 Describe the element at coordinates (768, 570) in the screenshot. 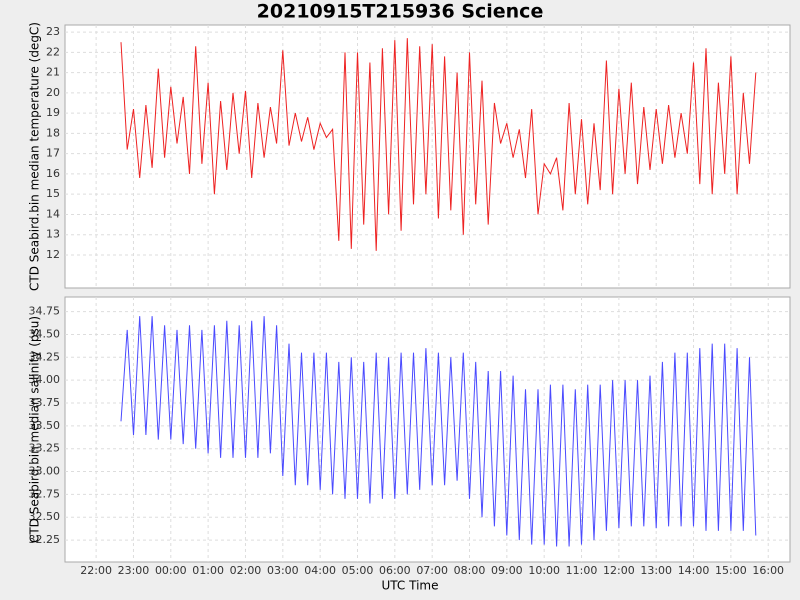

I see `x-tick-label: 16:00` at that location.